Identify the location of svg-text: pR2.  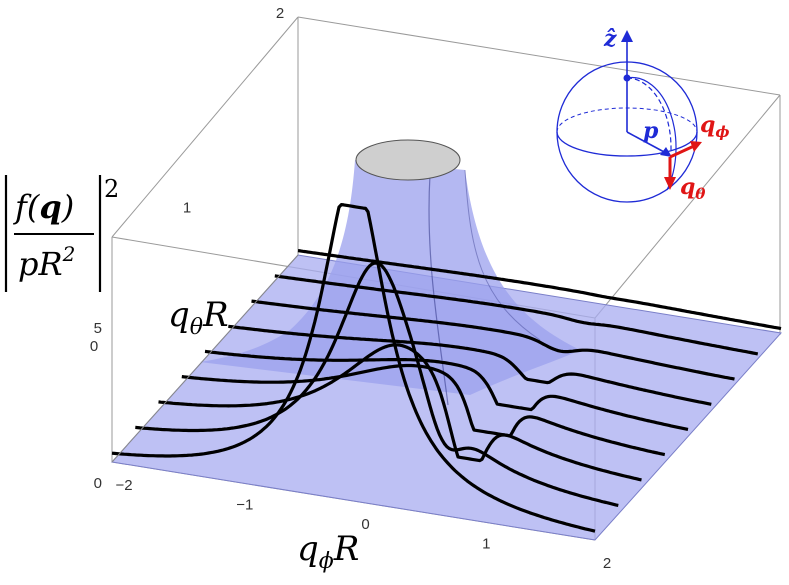
(46, 262).